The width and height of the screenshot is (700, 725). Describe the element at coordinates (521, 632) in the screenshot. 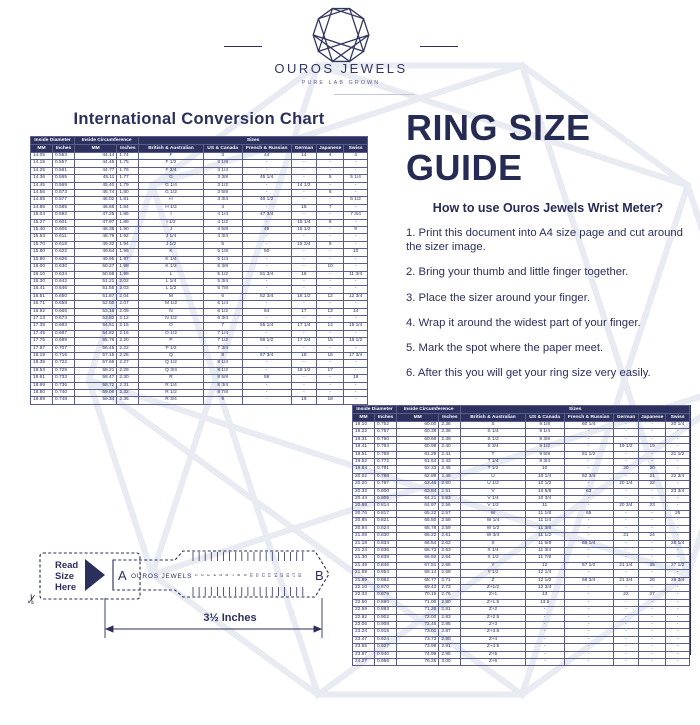

I see `table-row: 23.24 0.915 73.01 2.87 Z+3.5- - - - -` at that location.